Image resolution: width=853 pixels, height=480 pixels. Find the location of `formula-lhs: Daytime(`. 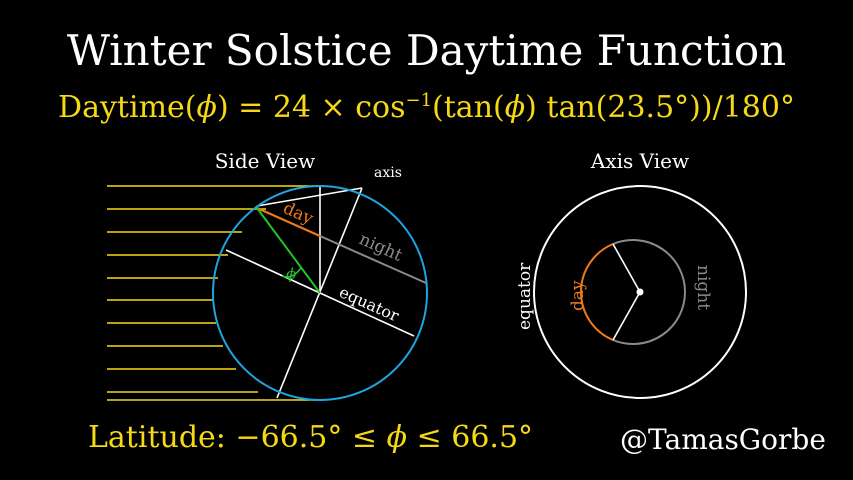

formula-lhs: Daytime( is located at coordinates (127, 107).